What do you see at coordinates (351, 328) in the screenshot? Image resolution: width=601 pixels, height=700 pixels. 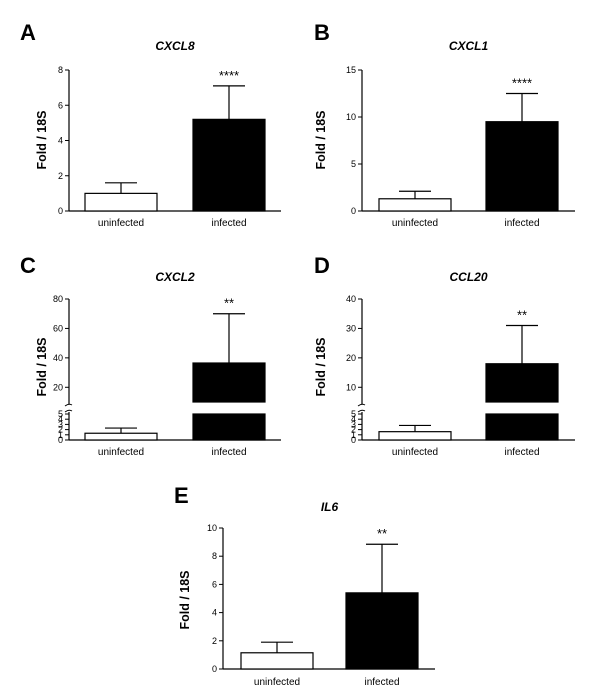 I see `y-tick-label: 30` at bounding box center [351, 328].